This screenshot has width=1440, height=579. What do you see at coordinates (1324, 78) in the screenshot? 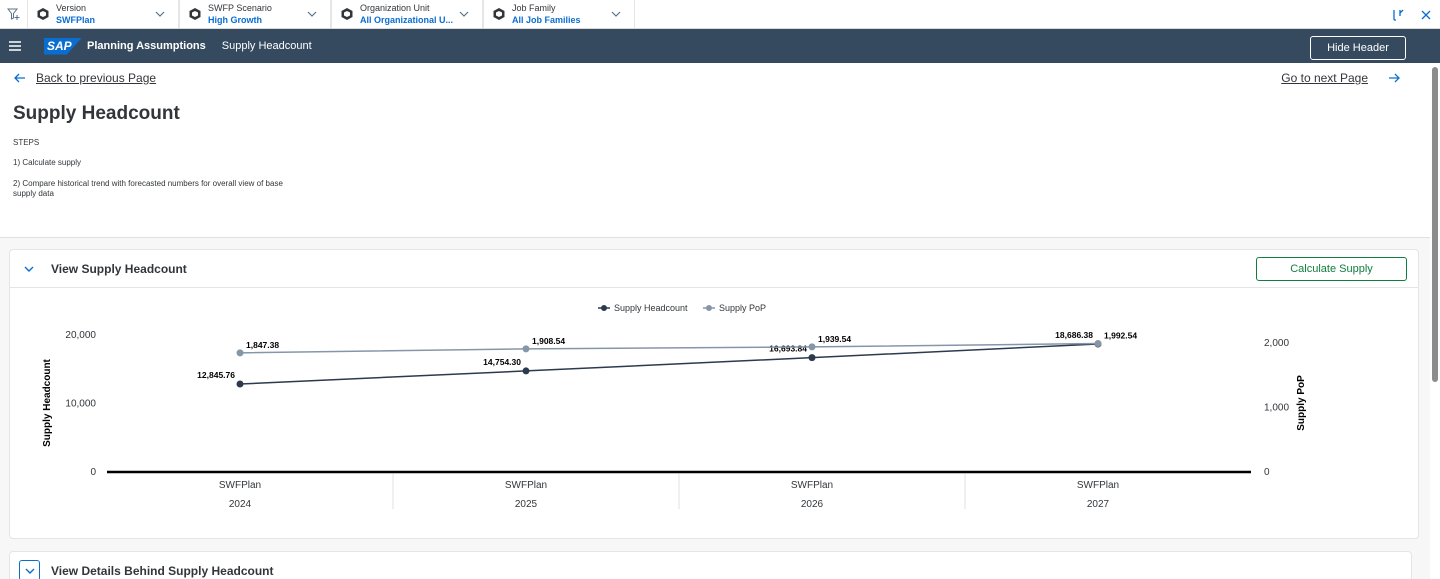
I see `next-link-label: Go to next Page` at bounding box center [1324, 78].